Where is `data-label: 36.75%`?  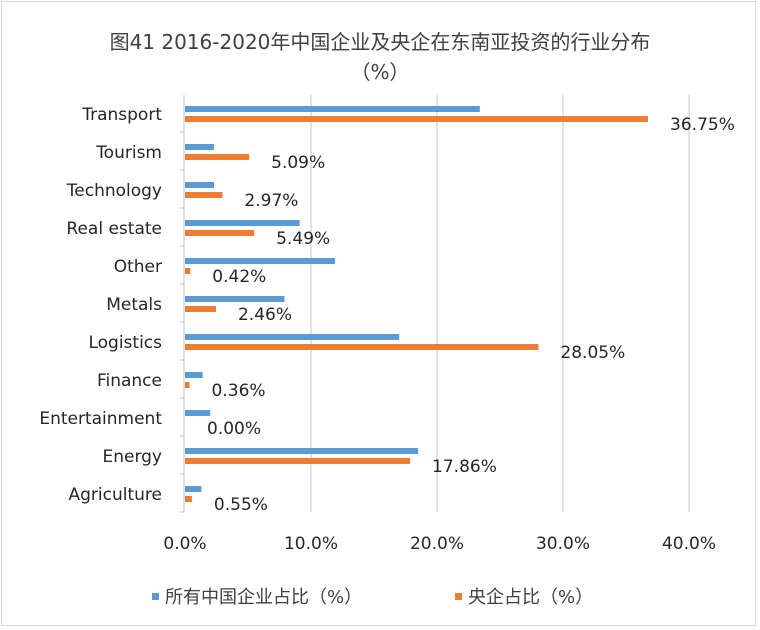 data-label: 36.75% is located at coordinates (702, 125).